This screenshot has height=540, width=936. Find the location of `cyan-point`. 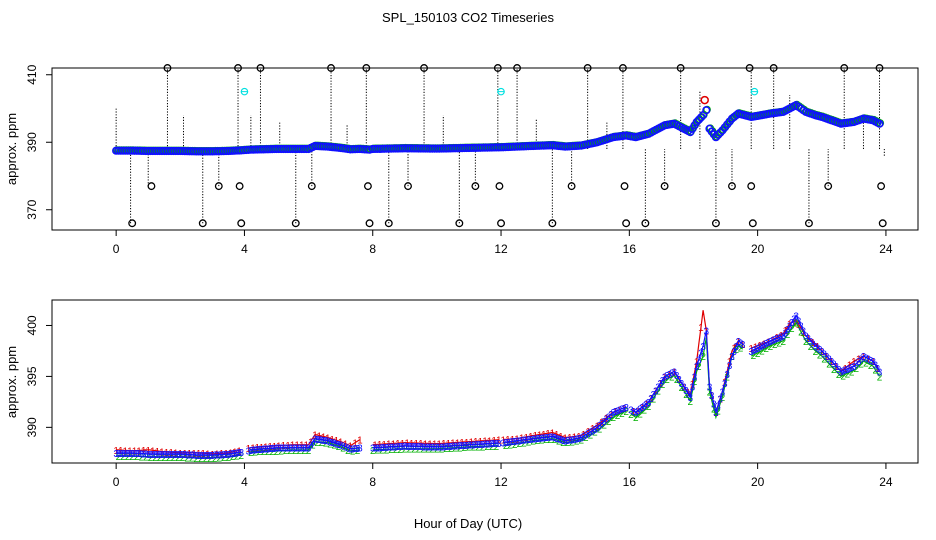

cyan-point is located at coordinates (754, 91).